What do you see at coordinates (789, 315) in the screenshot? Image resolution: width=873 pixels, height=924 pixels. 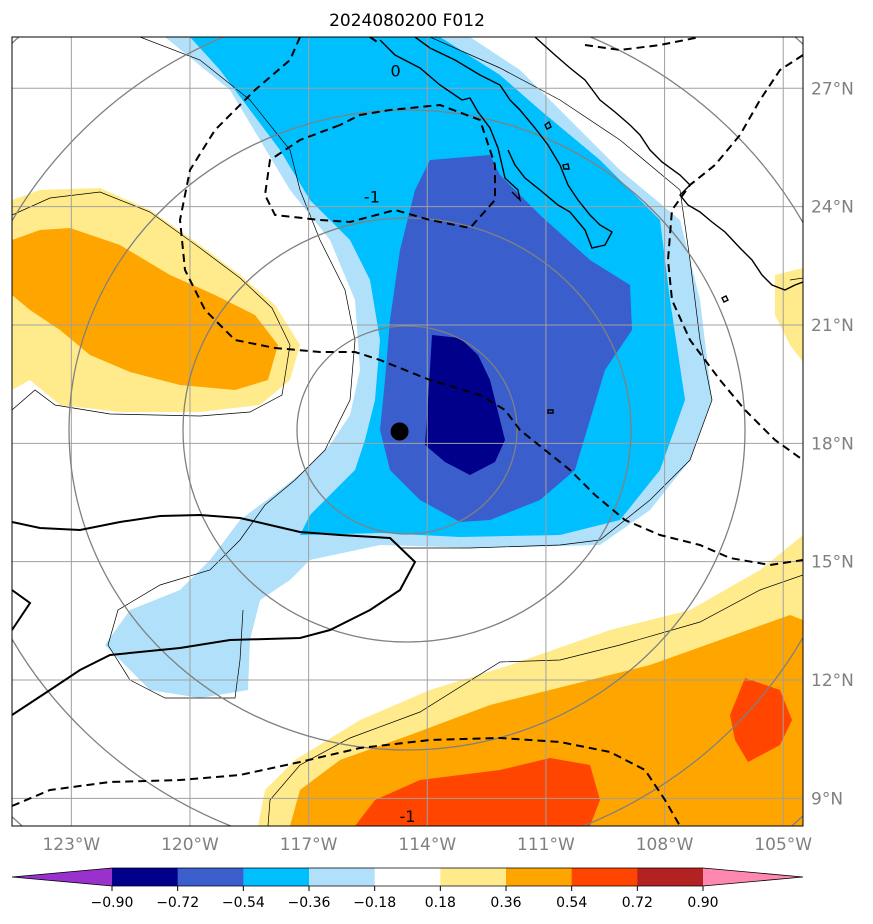 I see `fill-plus-018-east` at bounding box center [789, 315].